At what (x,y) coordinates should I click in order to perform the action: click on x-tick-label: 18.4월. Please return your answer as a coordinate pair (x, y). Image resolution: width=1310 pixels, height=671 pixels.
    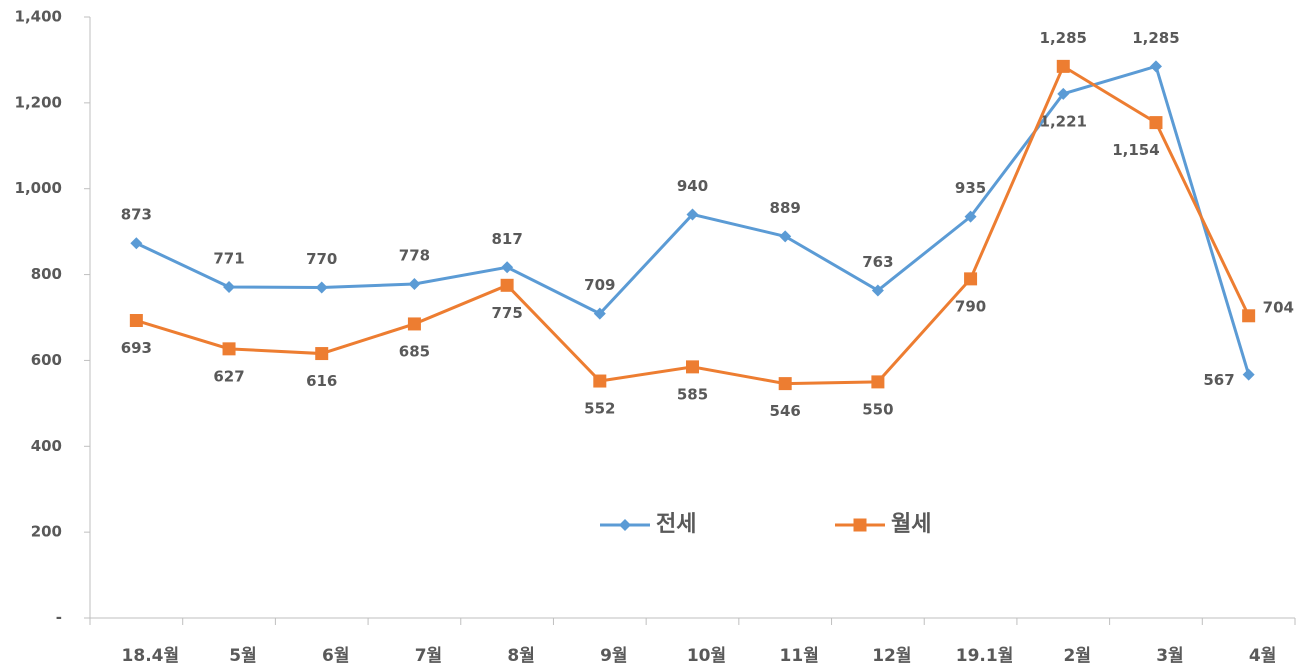
    Looking at the image, I should click on (151, 656).